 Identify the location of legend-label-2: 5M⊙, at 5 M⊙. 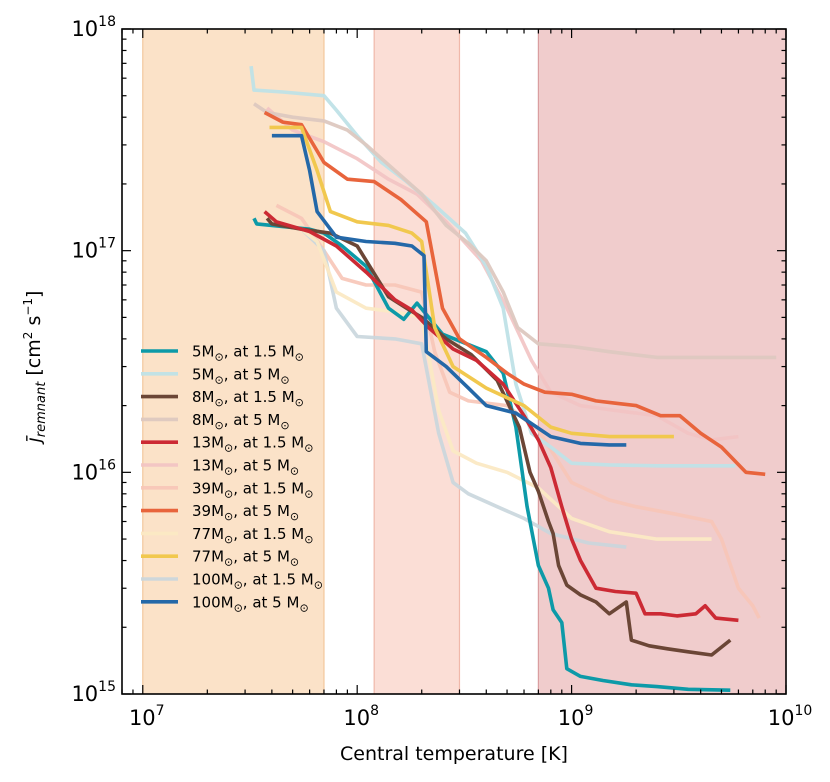
(241, 375).